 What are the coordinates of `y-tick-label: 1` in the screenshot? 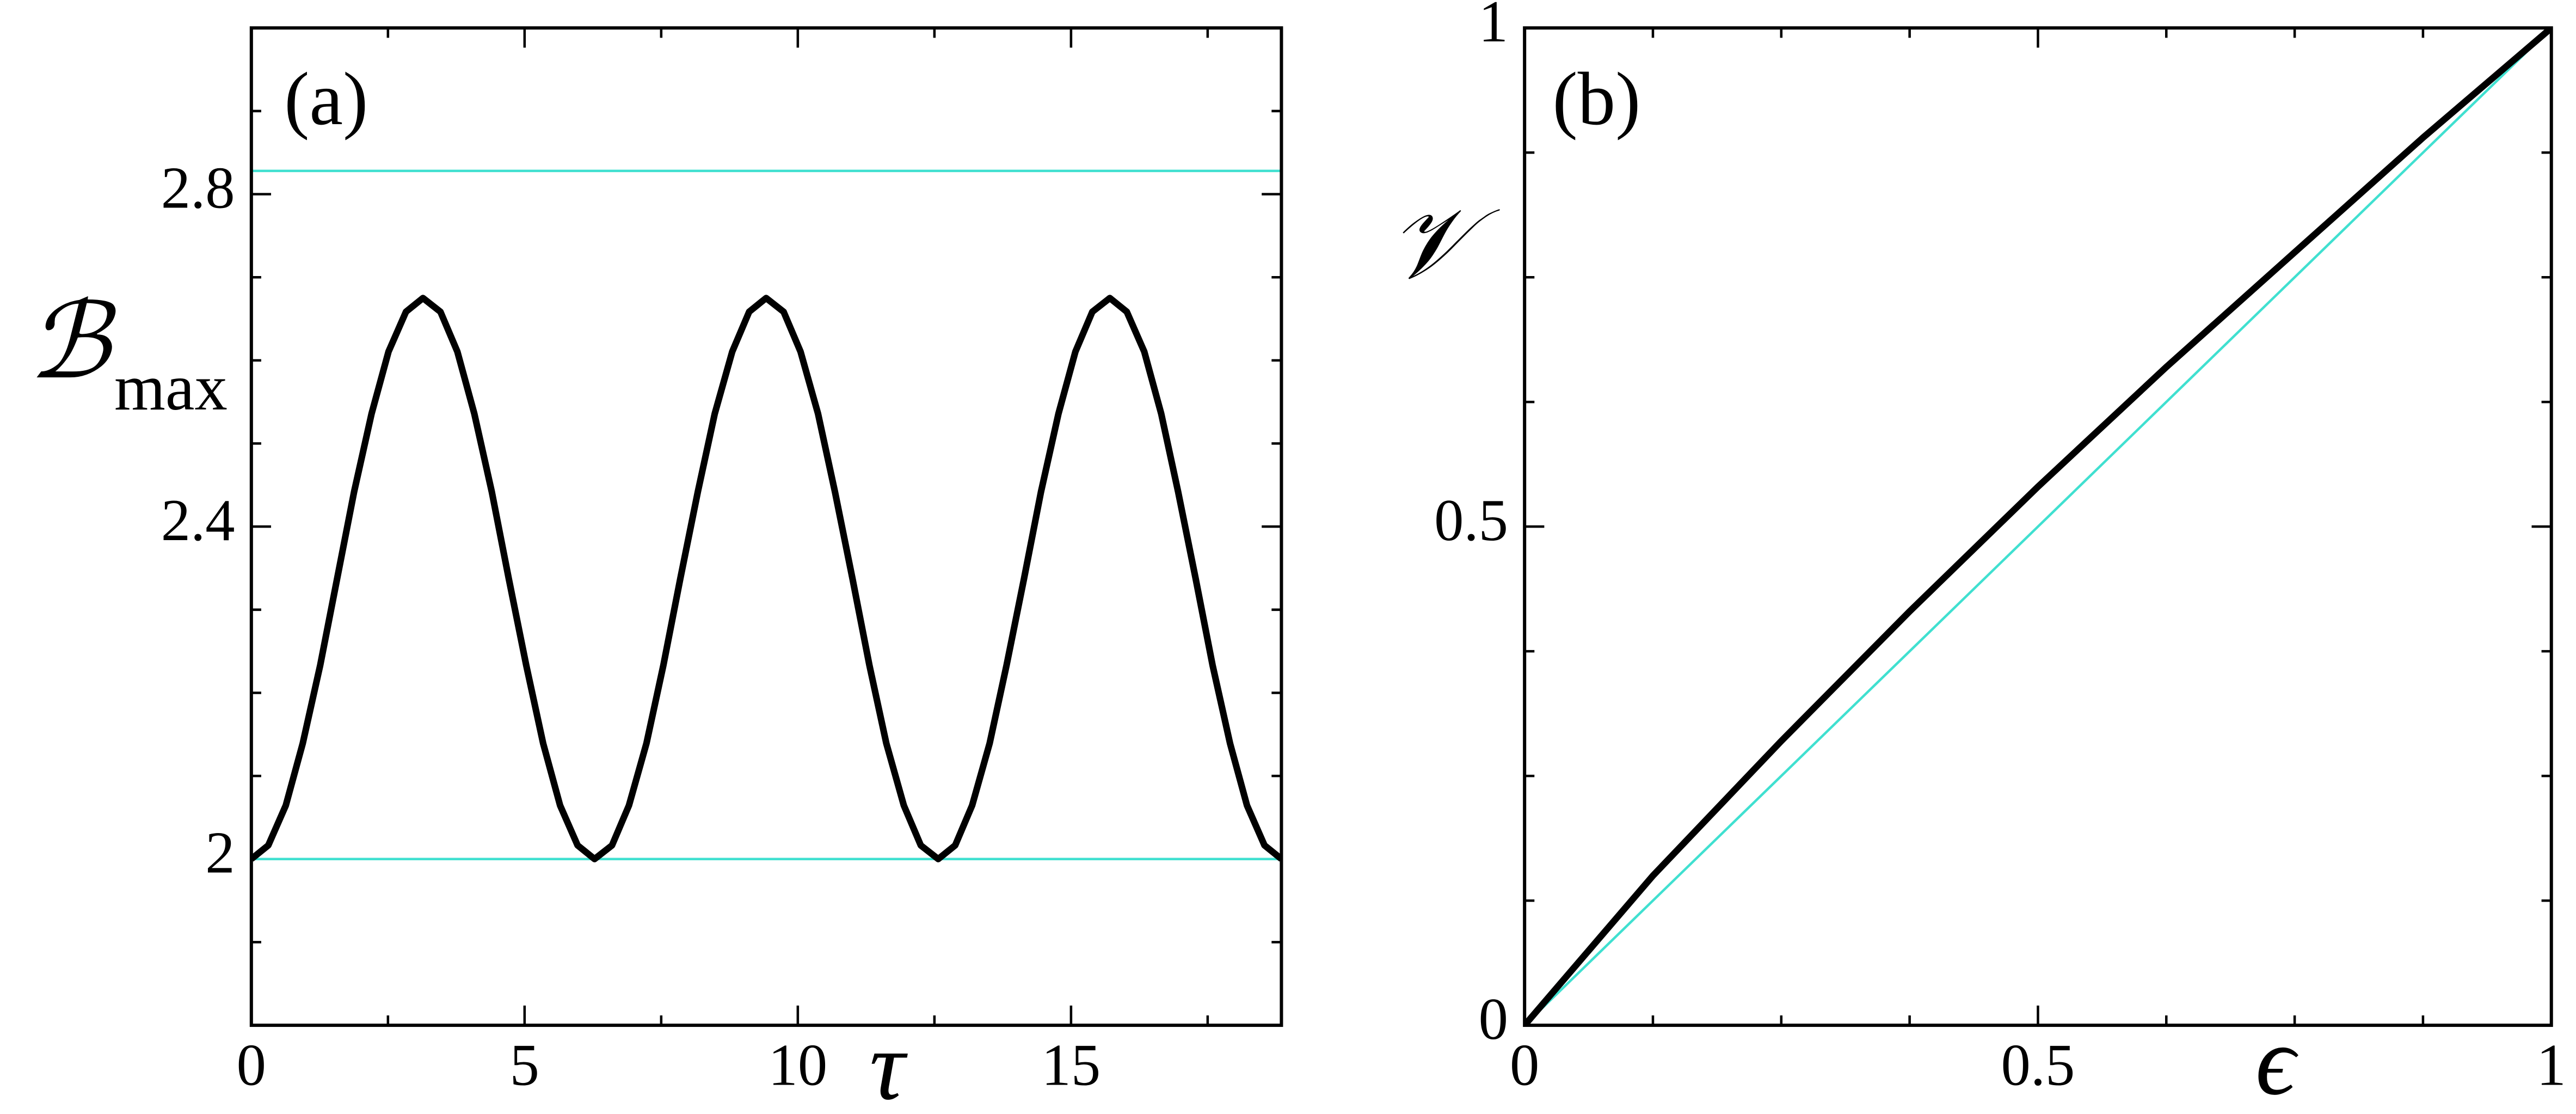 It's located at (1493, 27).